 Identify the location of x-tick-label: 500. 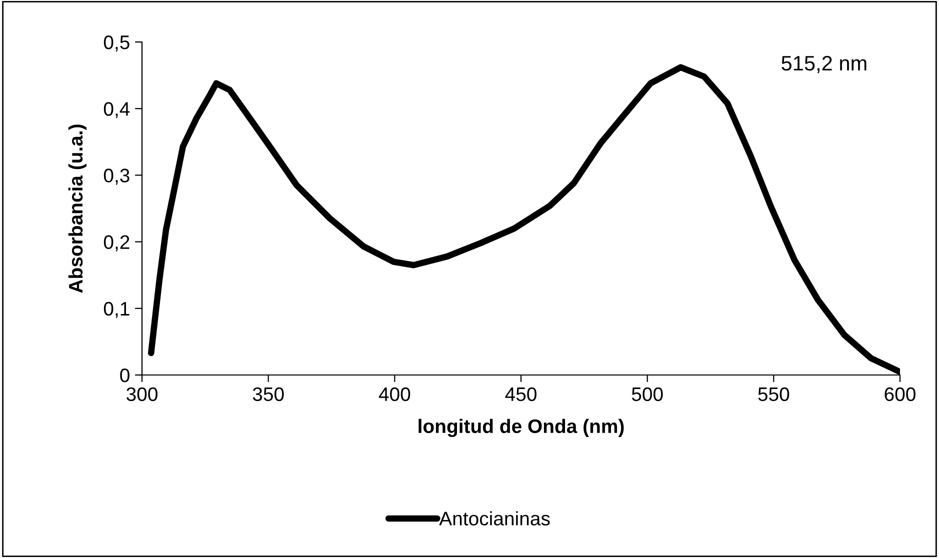
(647, 394).